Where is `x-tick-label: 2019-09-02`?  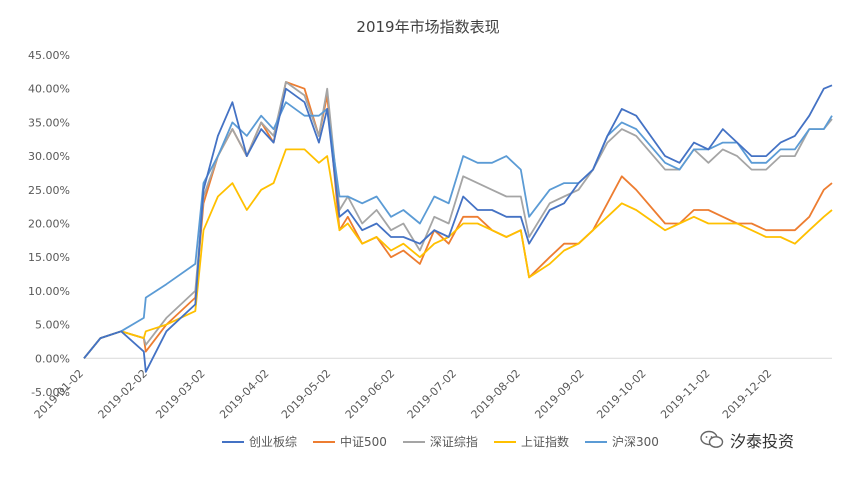 x-tick-label: 2019-09-02 is located at coordinates (559, 394).